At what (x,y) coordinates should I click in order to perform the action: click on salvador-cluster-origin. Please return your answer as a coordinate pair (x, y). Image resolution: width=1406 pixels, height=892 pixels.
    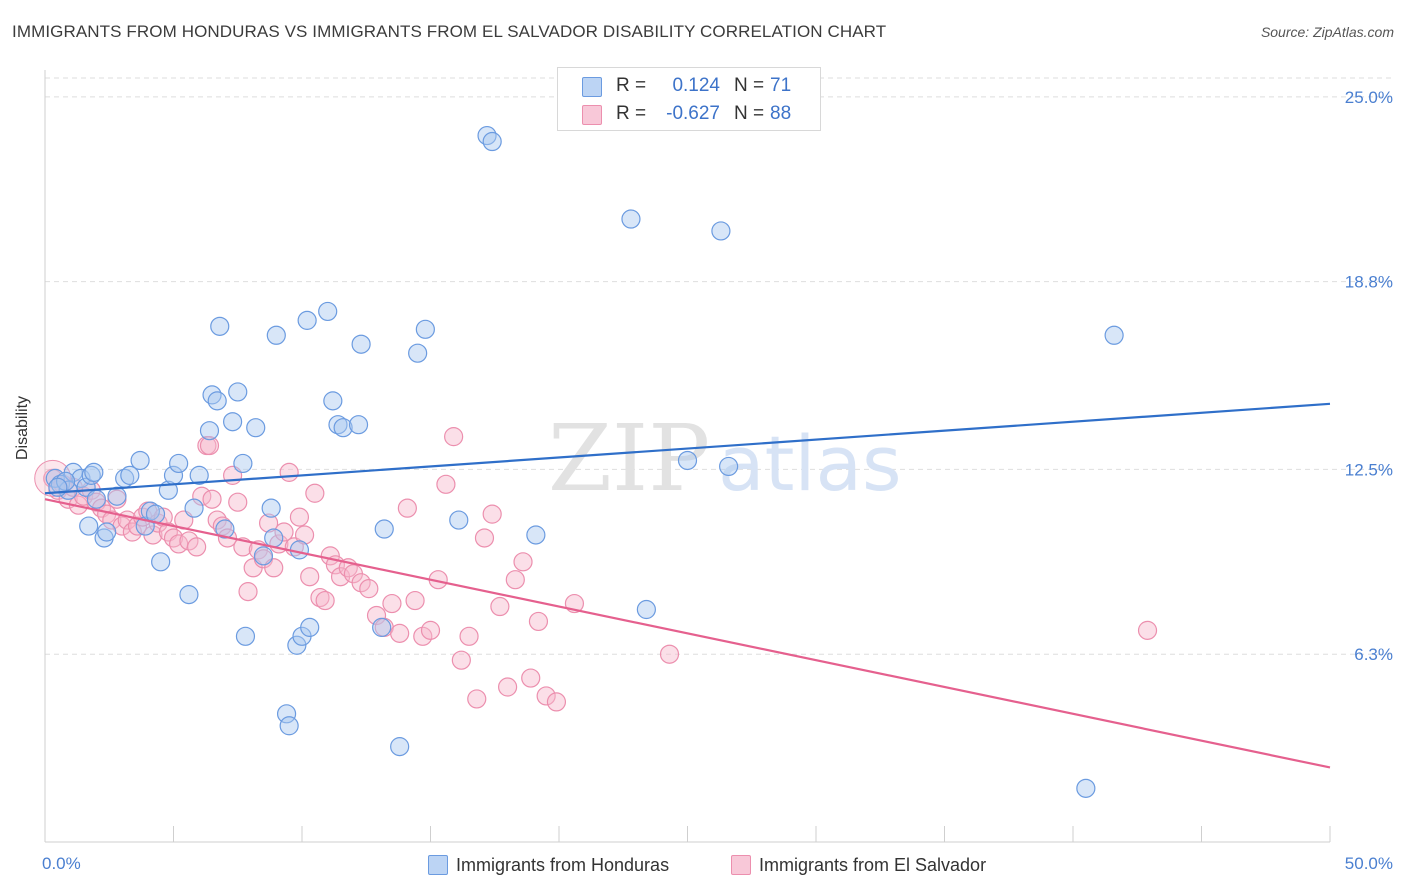
    Looking at the image, I should click on (53, 478).